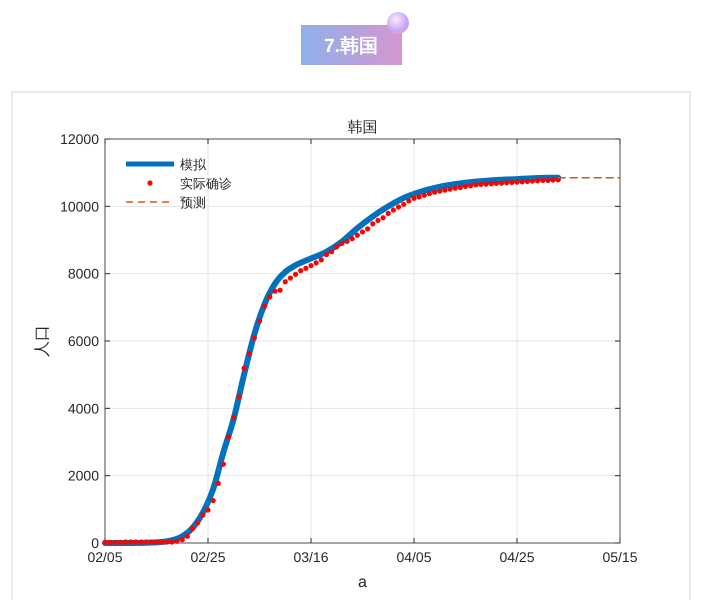  Describe the element at coordinates (193, 202) in the screenshot. I see `legend-label: 预测` at that location.